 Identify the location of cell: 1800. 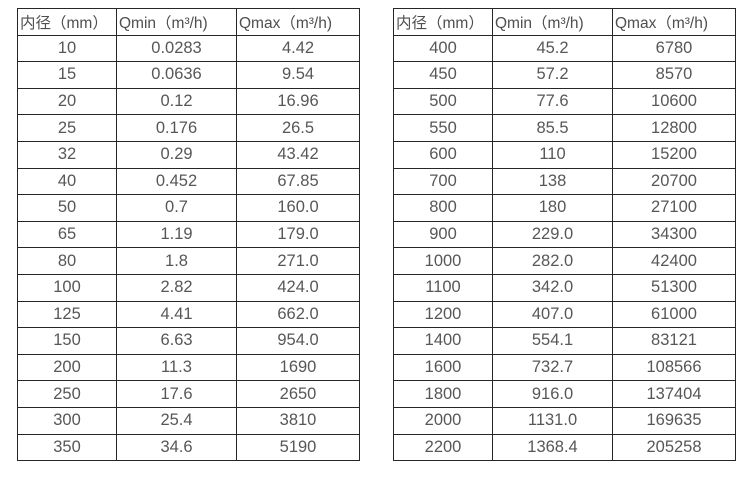
(443, 394).